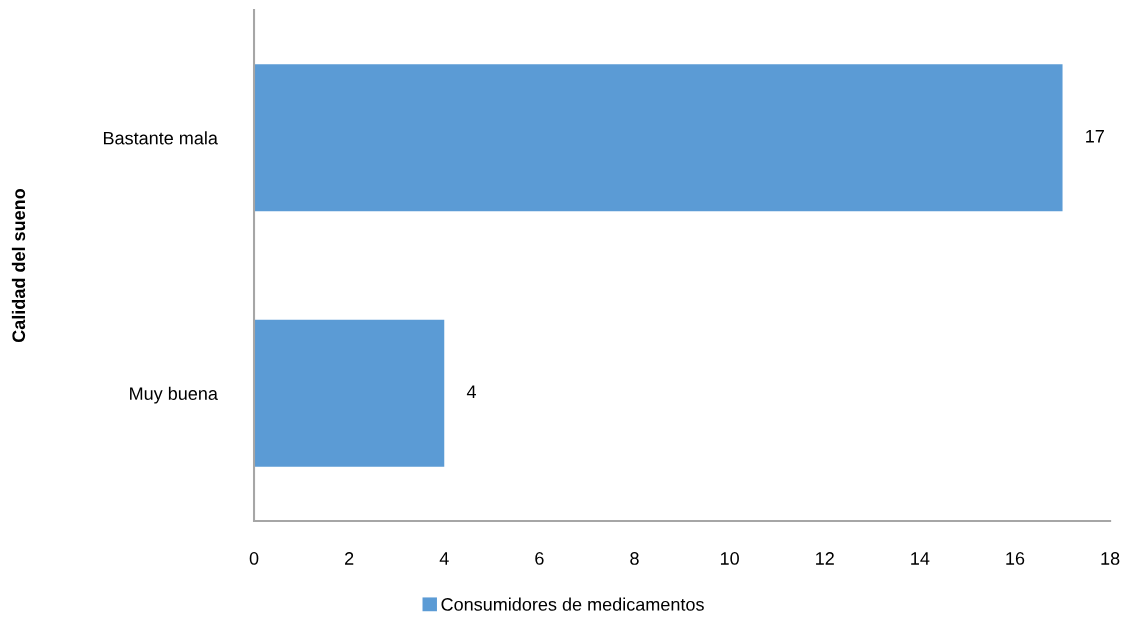  I want to click on legend-label: Consumidores de medicamentos, so click(572, 604).